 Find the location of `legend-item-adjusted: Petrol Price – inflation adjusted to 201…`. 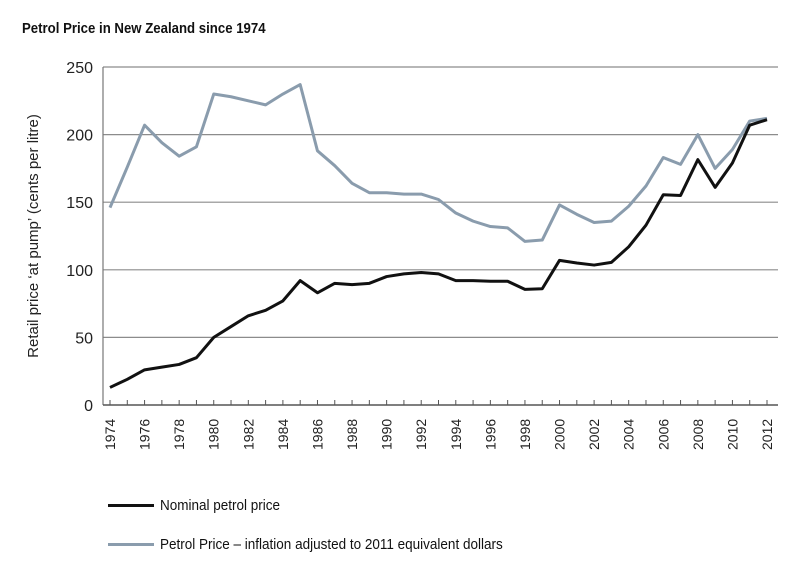

legend-item-adjusted: Petrol Price – inflation adjusted to 201… is located at coordinates (324, 544).